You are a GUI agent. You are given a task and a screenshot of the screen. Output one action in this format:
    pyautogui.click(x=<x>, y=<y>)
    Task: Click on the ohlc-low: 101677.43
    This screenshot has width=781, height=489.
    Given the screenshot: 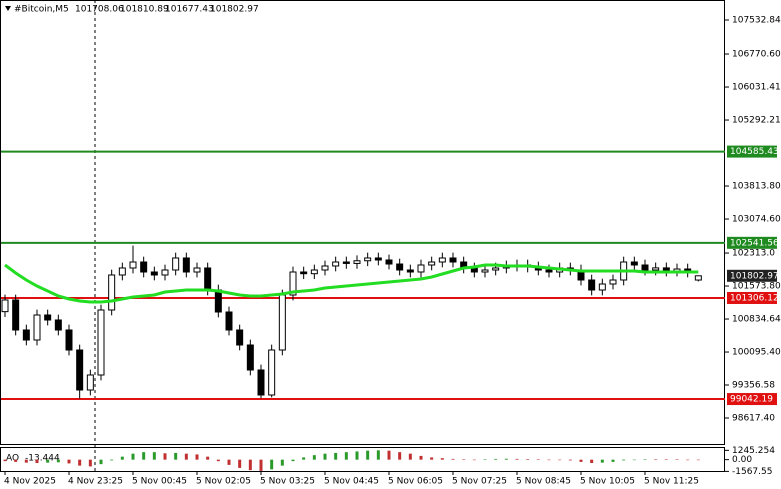 What is the action you would take?
    pyautogui.click(x=189, y=10)
    